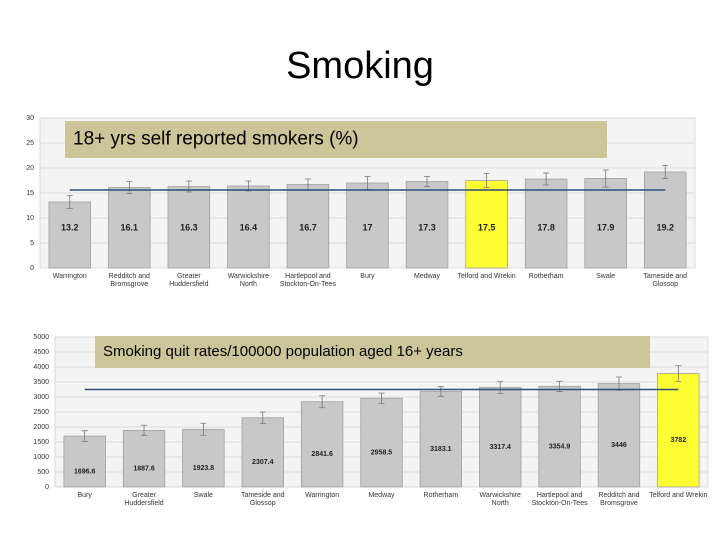 The image size is (720, 540). I want to click on y-tick-label: 5, so click(32, 243).